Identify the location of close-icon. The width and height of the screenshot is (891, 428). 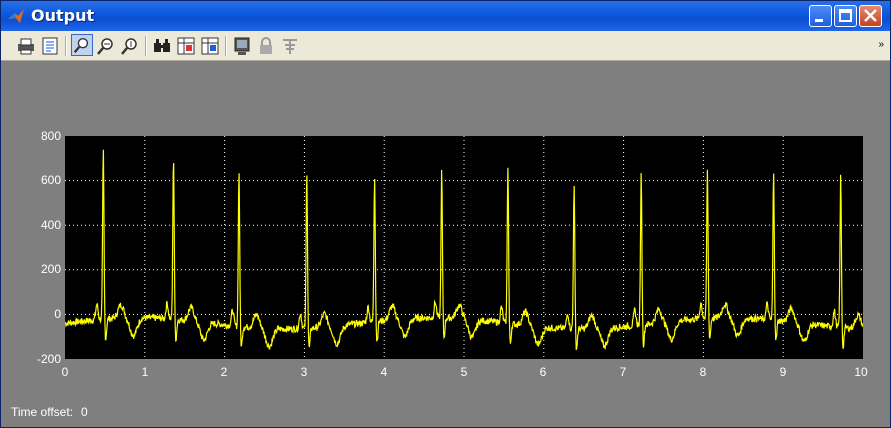
(870, 15).